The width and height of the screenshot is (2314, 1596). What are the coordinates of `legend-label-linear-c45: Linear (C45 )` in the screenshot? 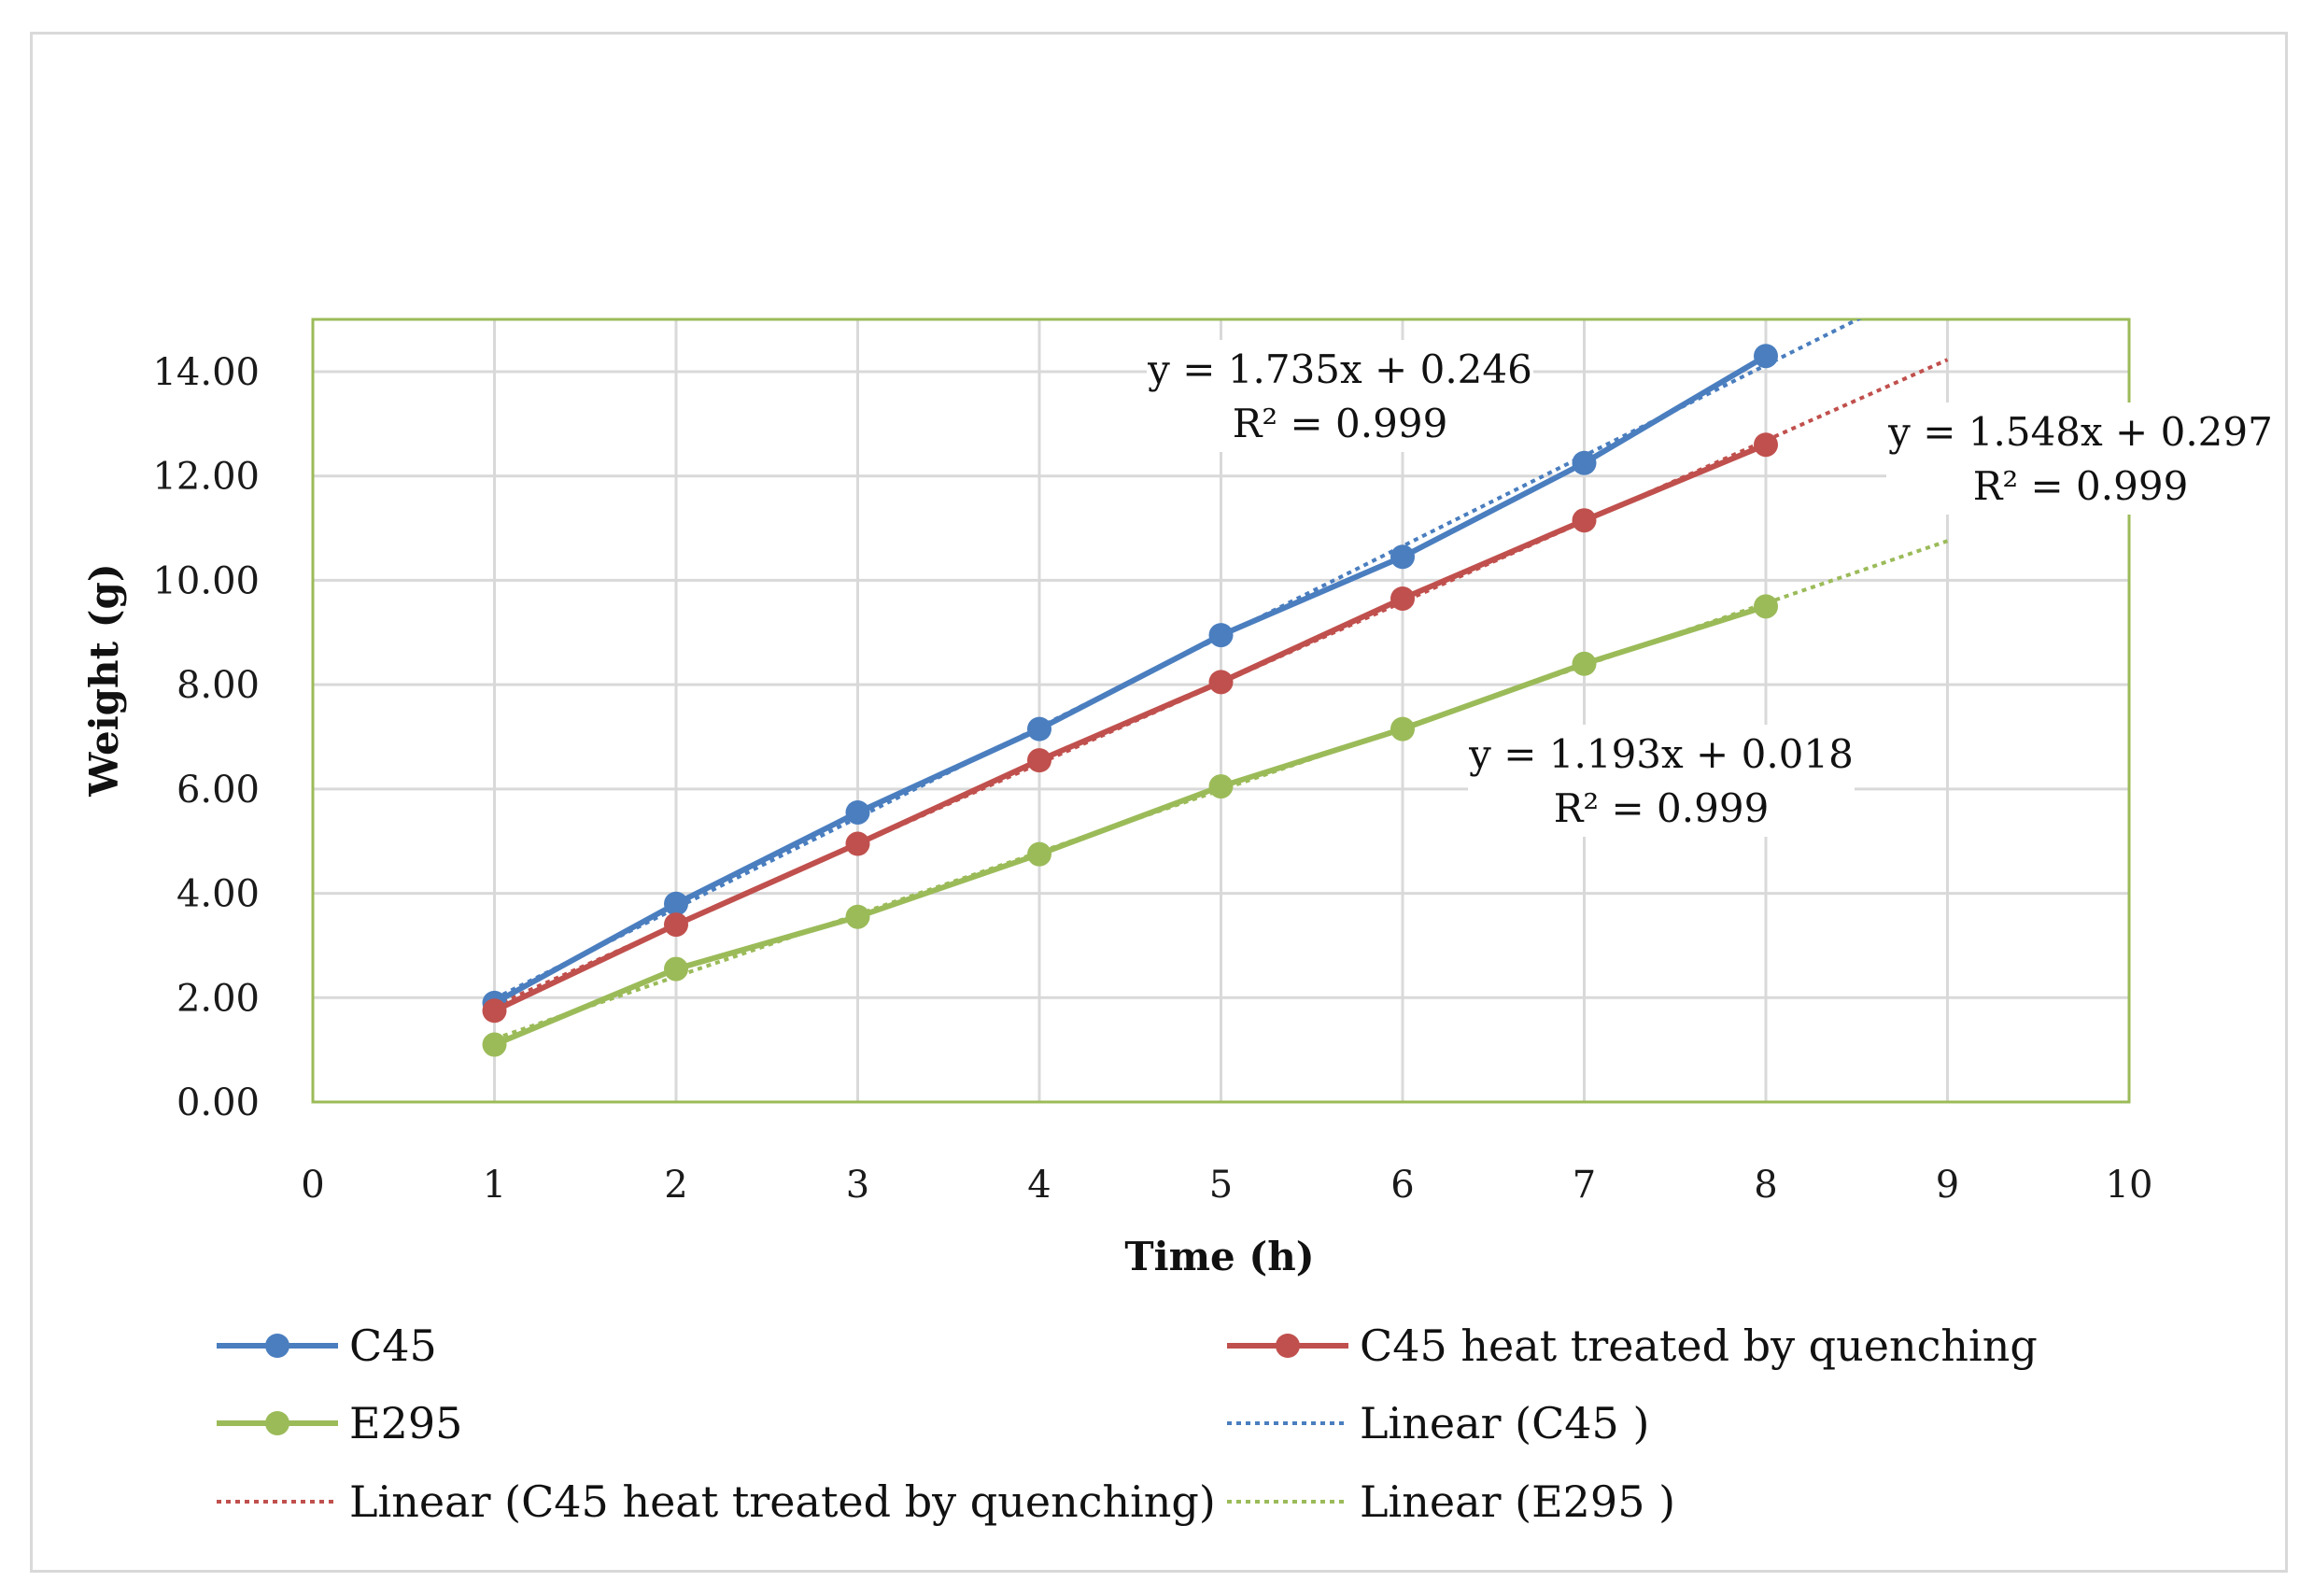 It's located at (1504, 1423).